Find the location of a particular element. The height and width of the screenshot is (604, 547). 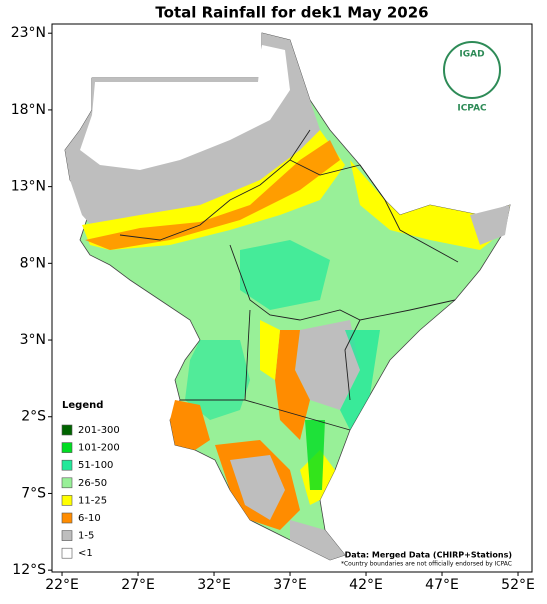

y-tick-label: 13°N is located at coordinates (28, 187).